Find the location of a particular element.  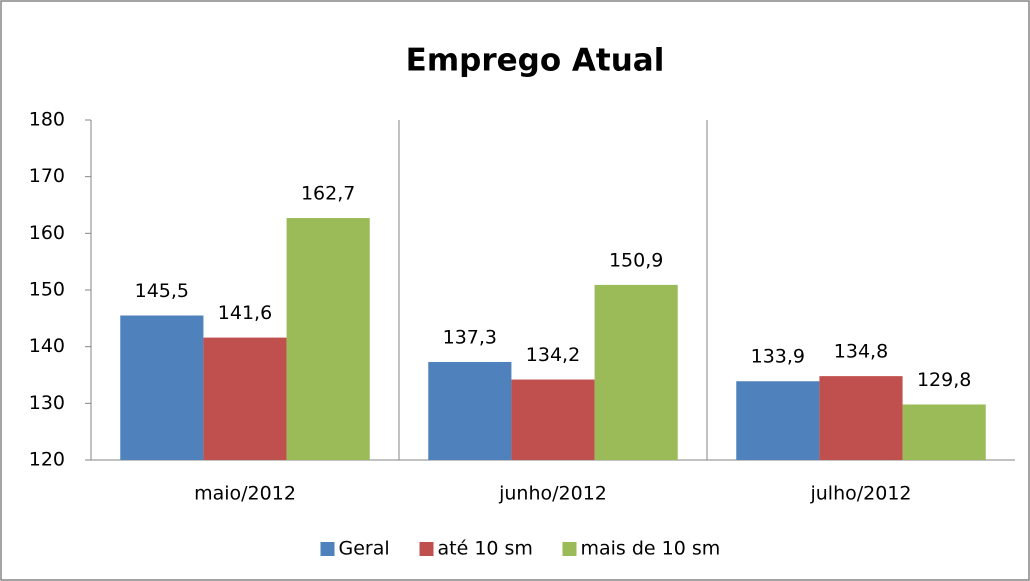

x-tick-label: maio/2012 is located at coordinates (245, 494).